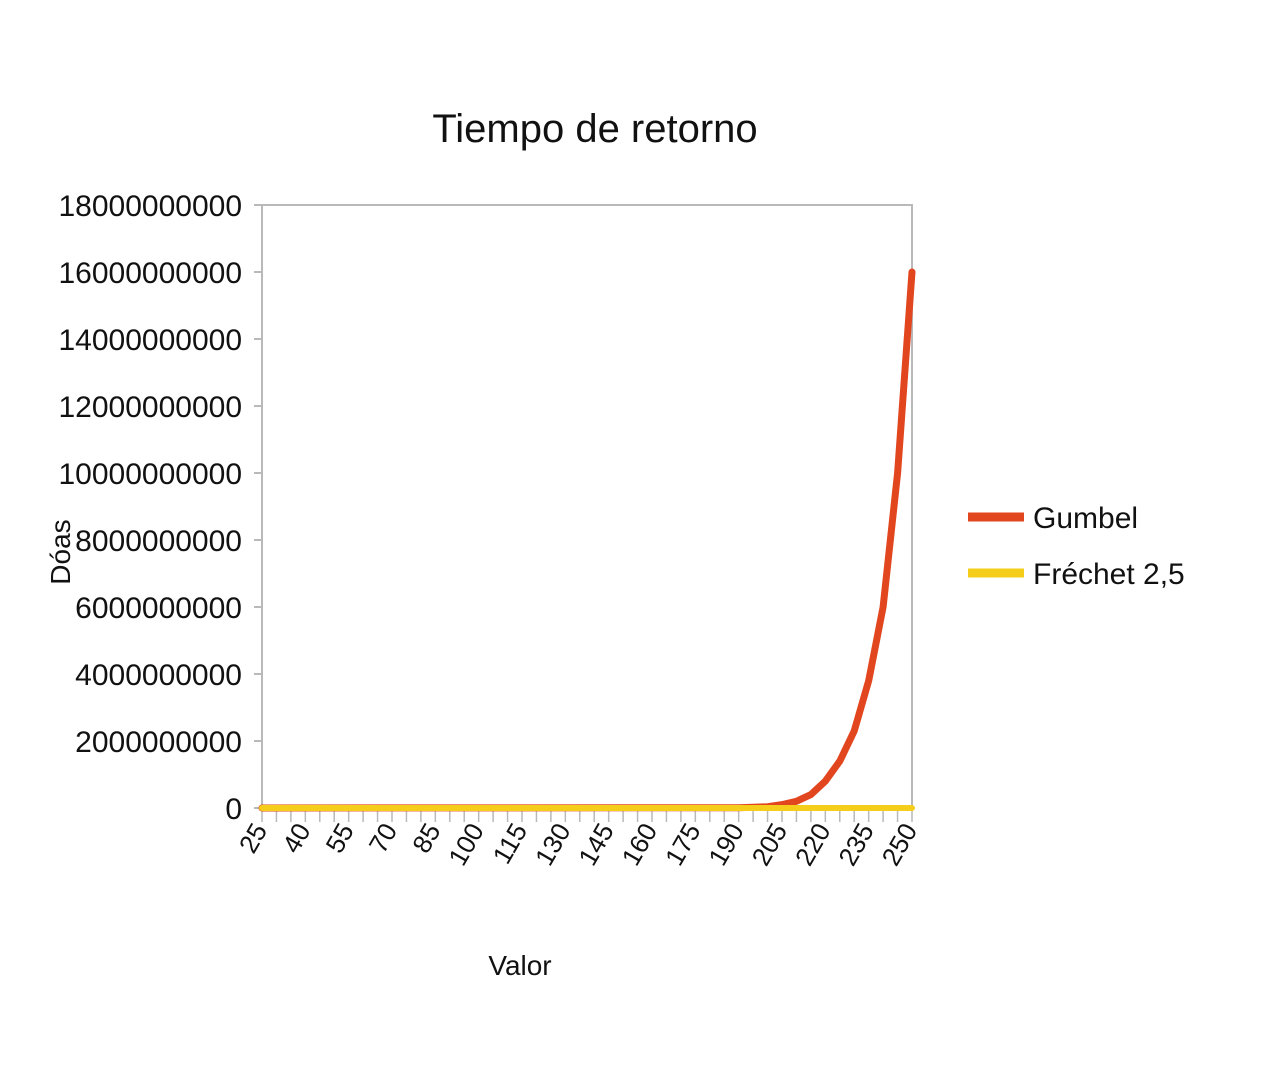 Image resolution: width=1288 pixels, height=1090 pixels. What do you see at coordinates (466, 844) in the screenshot?
I see `x-tick-label: 100` at bounding box center [466, 844].